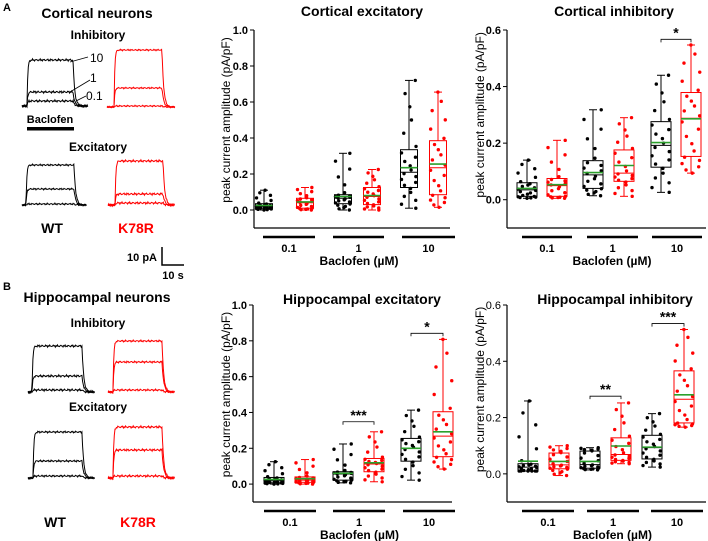 This screenshot has height=541, width=708. Describe the element at coordinates (240, 413) in the screenshot. I see `y-tick-label: 0.4` at that location.